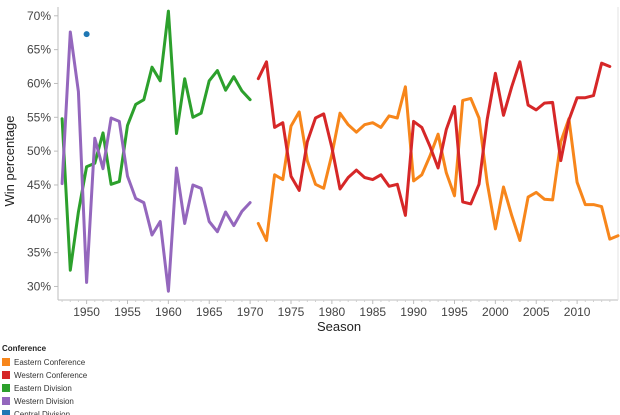 The height and width of the screenshot is (415, 620). I want to click on y-tick-label: 55%, so click(39, 117).